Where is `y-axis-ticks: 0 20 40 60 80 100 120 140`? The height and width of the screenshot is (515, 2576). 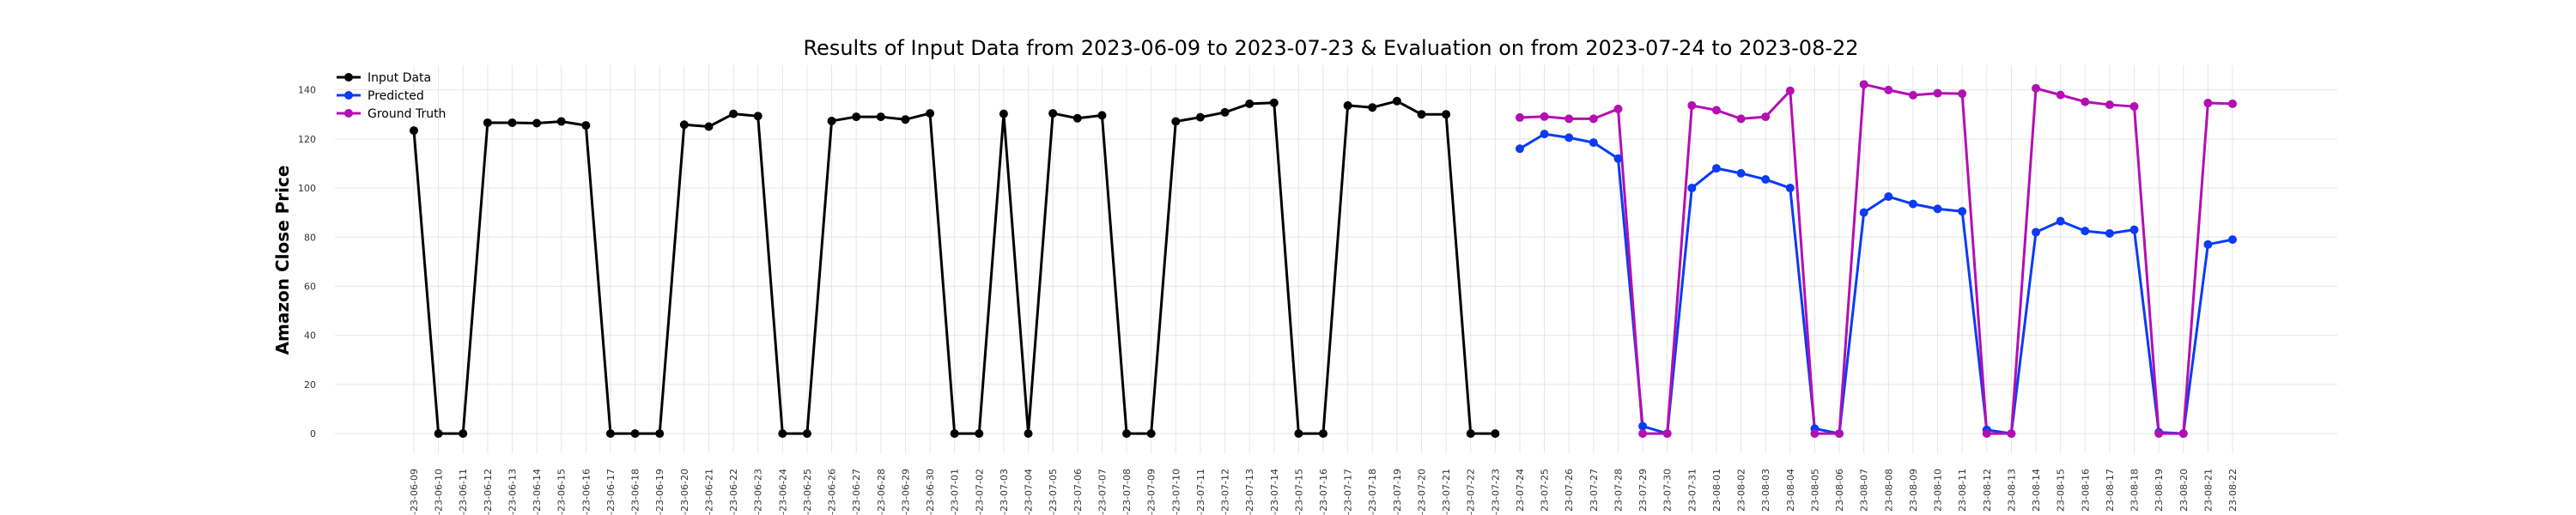
y-axis-ticks: 0 20 40 60 80 100 120 140 is located at coordinates (307, 262).